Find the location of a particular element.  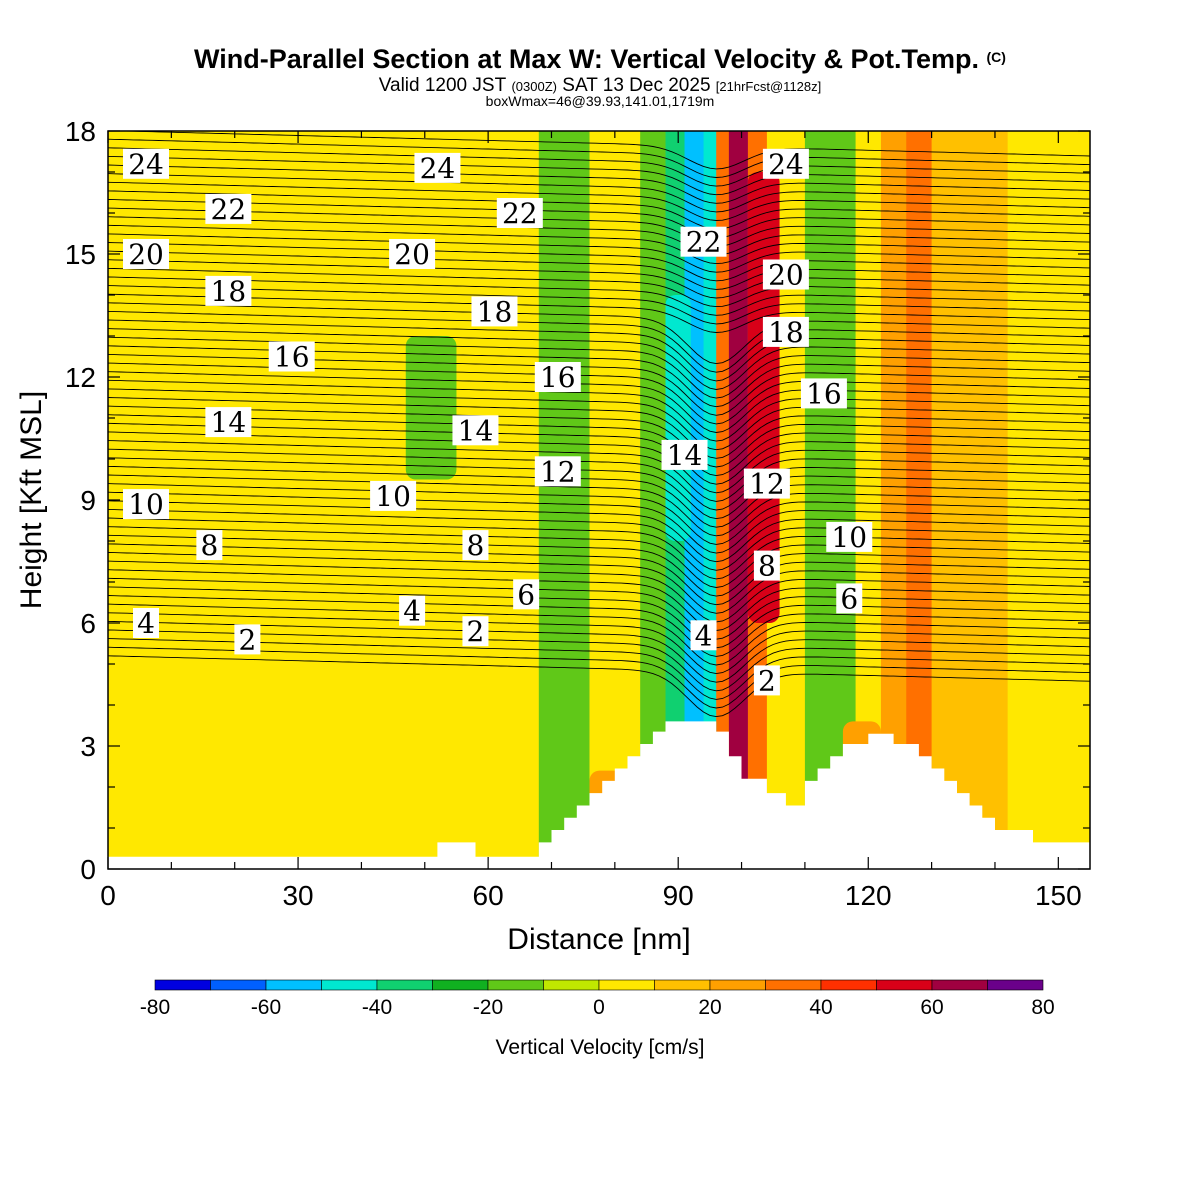

isentrope-label-text: 6 is located at coordinates (526, 594).